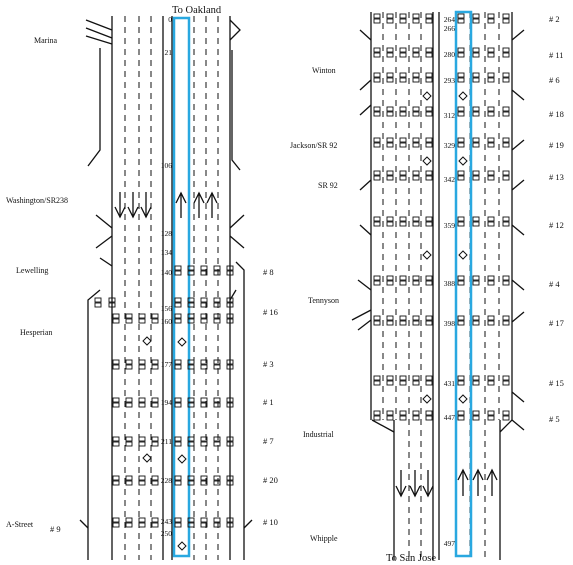 This screenshot has width=573, height=565. What do you see at coordinates (46, 40) in the screenshot?
I see `street-label-marina: Marina` at bounding box center [46, 40].